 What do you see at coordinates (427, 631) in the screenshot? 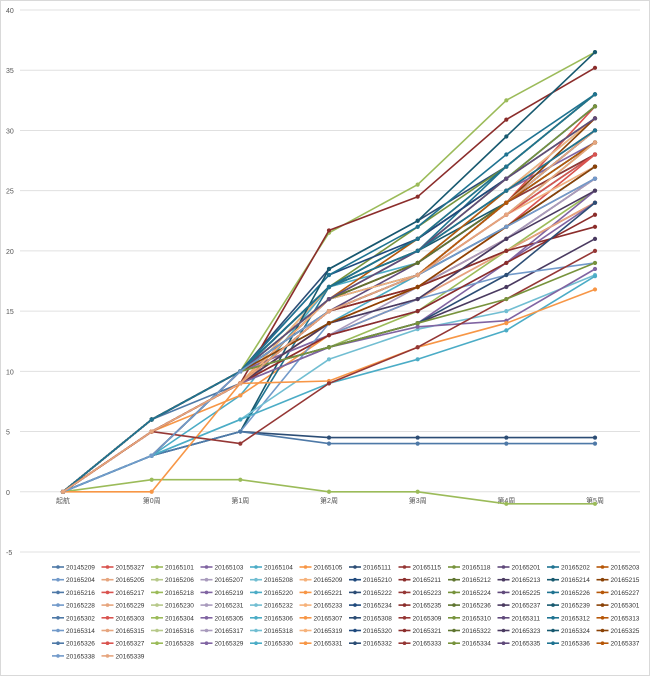
I see `legend-label: 20165321` at bounding box center [427, 631].